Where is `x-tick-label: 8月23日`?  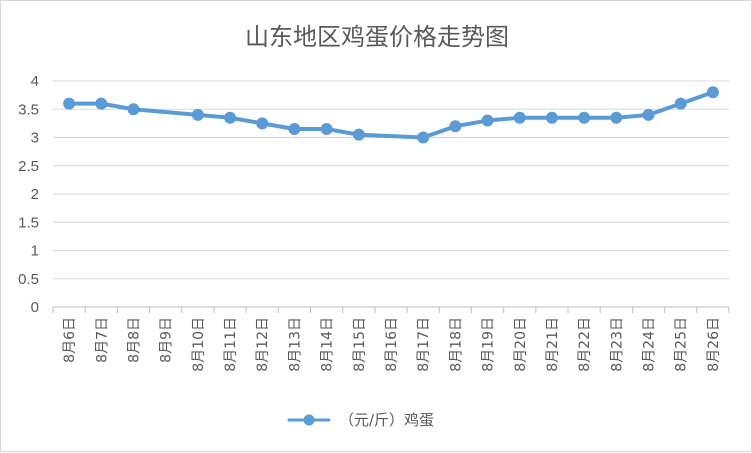 x-tick-label: 8月23日 is located at coordinates (617, 344).